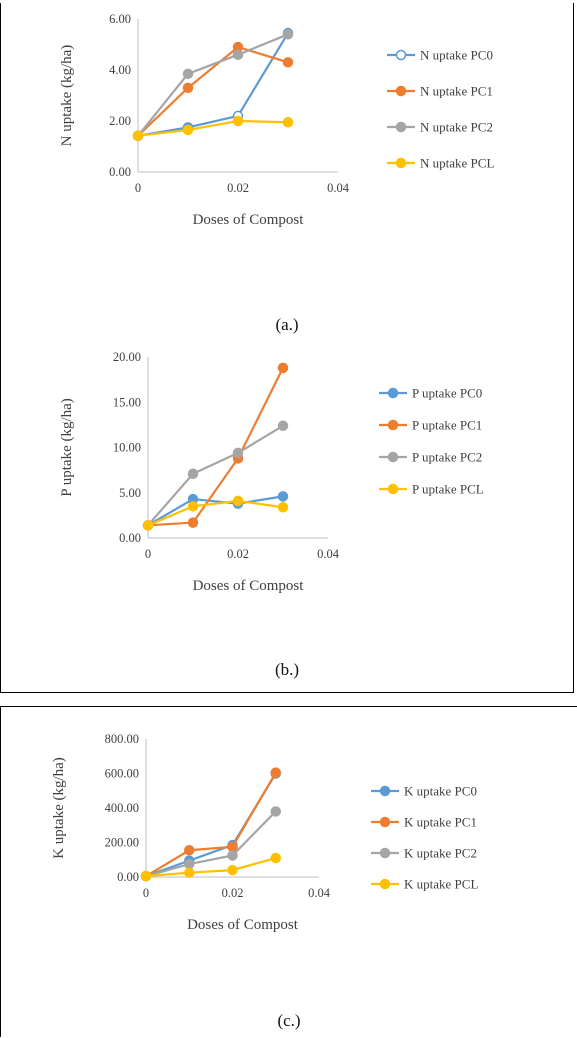  What do you see at coordinates (127, 357) in the screenshot?
I see `y-tick-label: 20.00` at bounding box center [127, 357].